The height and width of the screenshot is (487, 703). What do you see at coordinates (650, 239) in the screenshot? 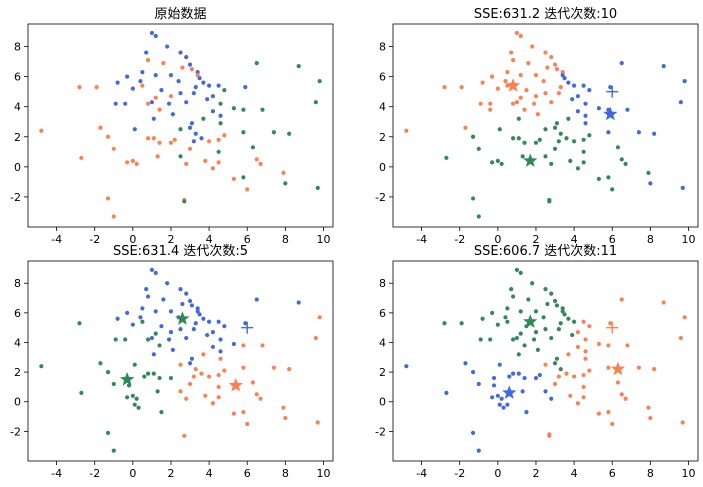
I see `x-tick-label: 8` at bounding box center [650, 239].